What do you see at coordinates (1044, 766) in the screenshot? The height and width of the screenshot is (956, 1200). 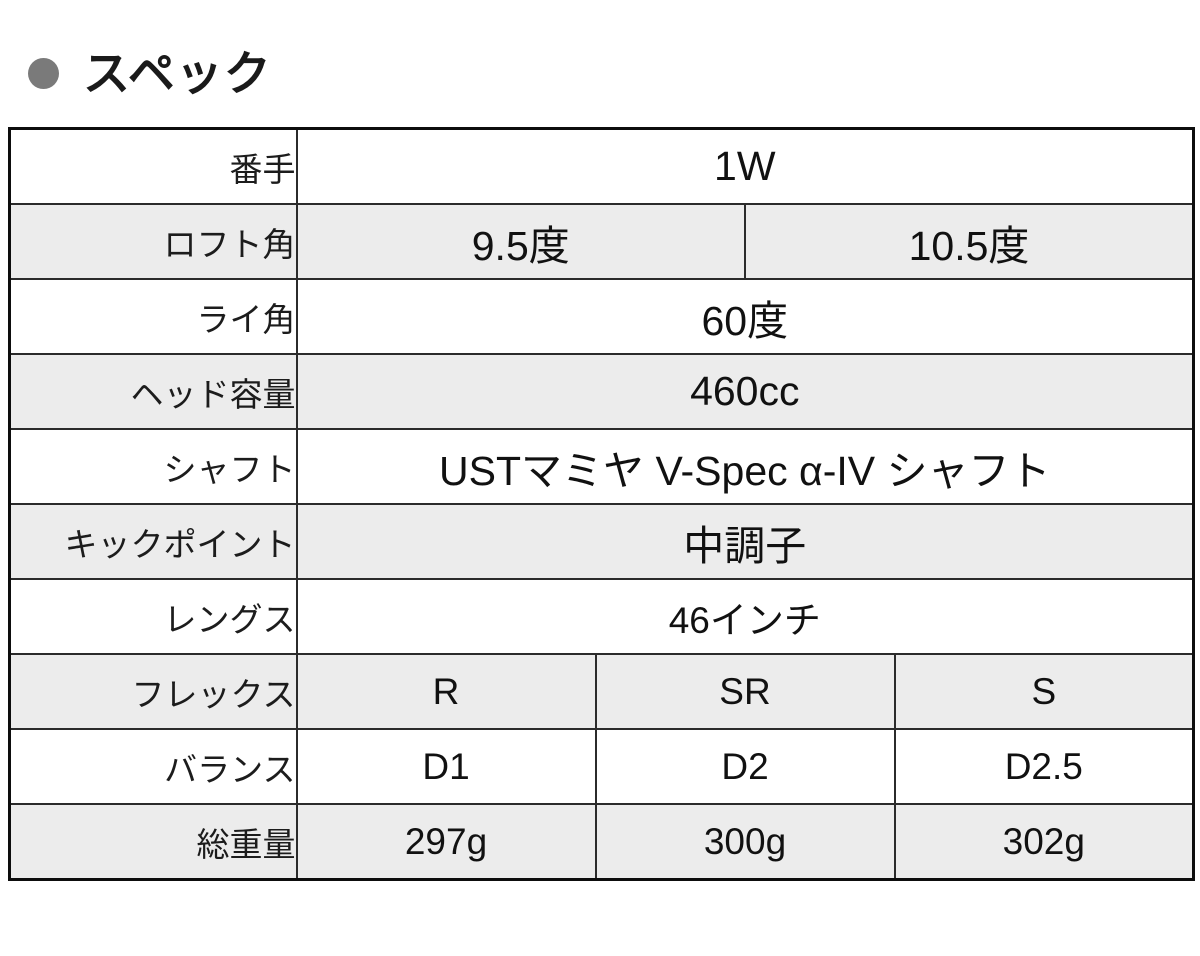 I see `cell-value: D2.5` at bounding box center [1044, 766].